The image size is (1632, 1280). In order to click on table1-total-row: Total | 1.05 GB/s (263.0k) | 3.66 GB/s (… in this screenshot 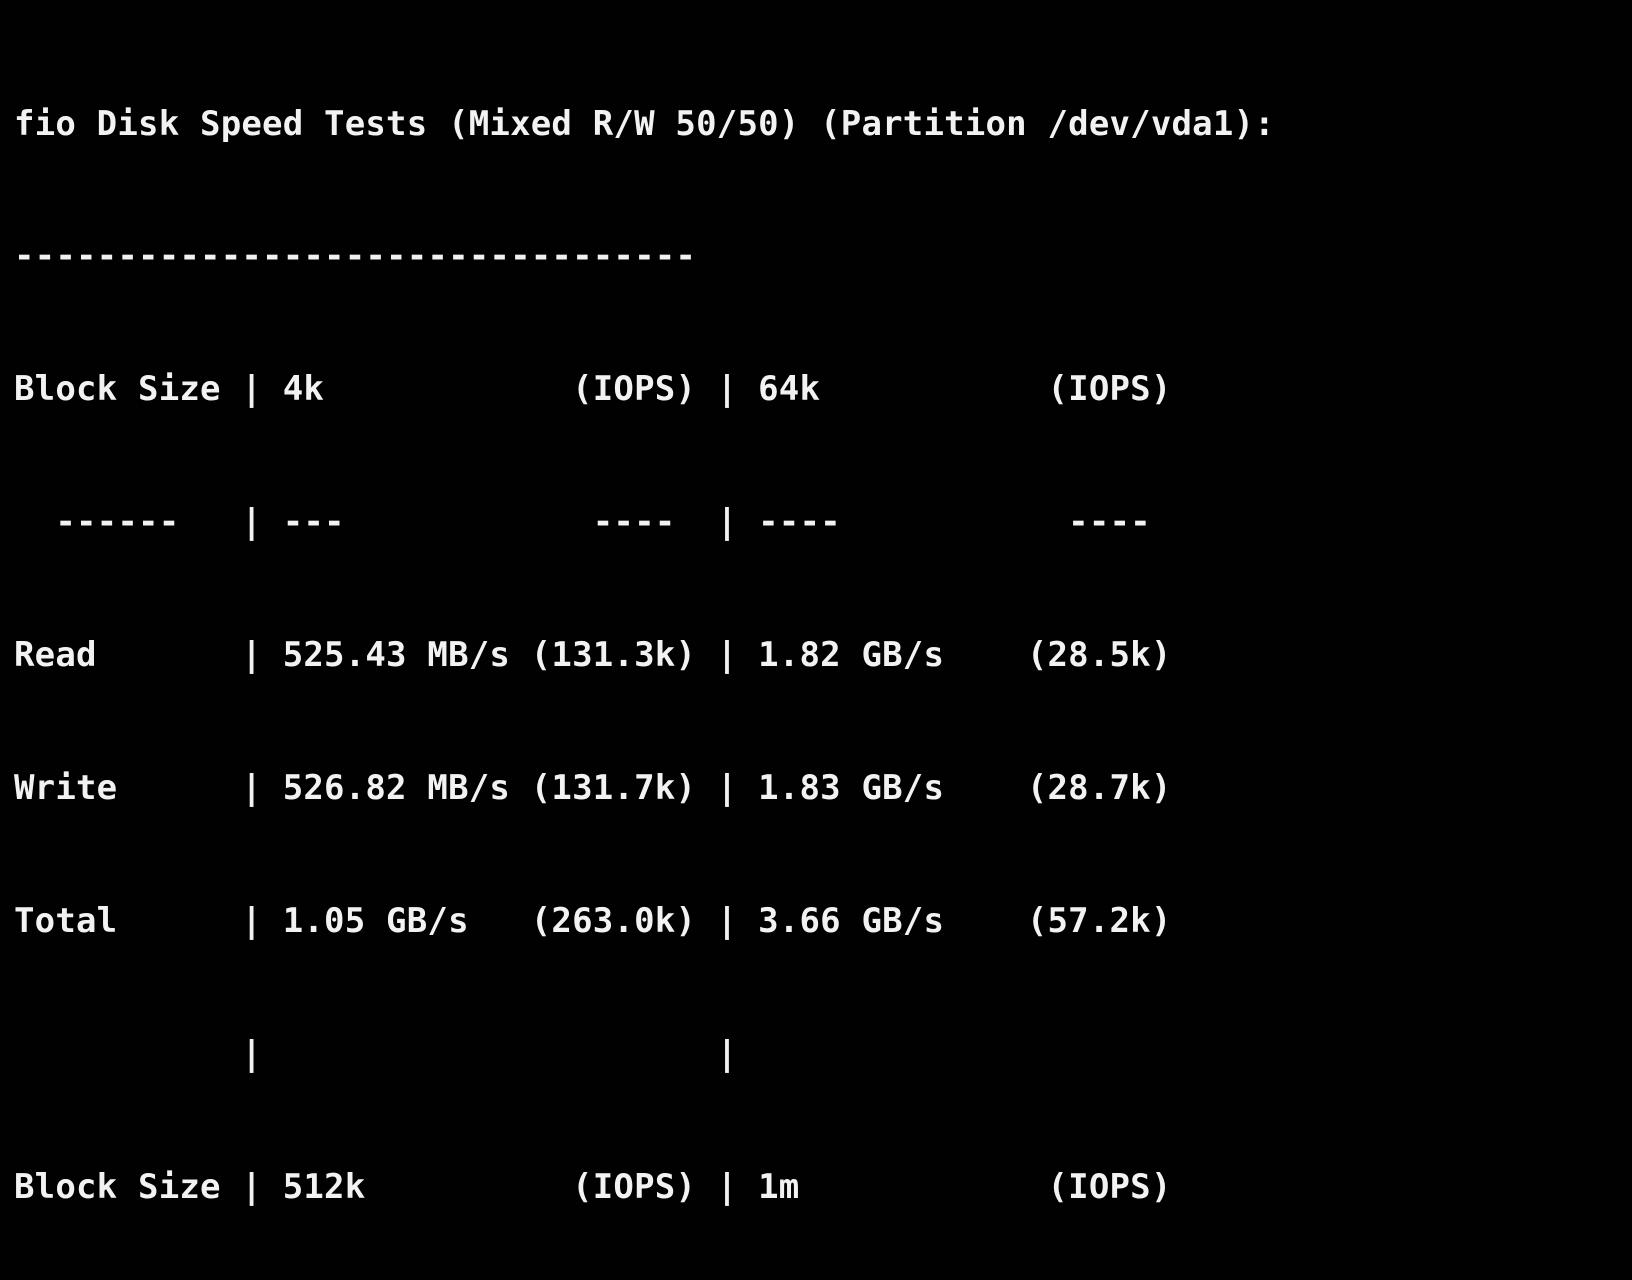, I will do `click(593, 920)`.